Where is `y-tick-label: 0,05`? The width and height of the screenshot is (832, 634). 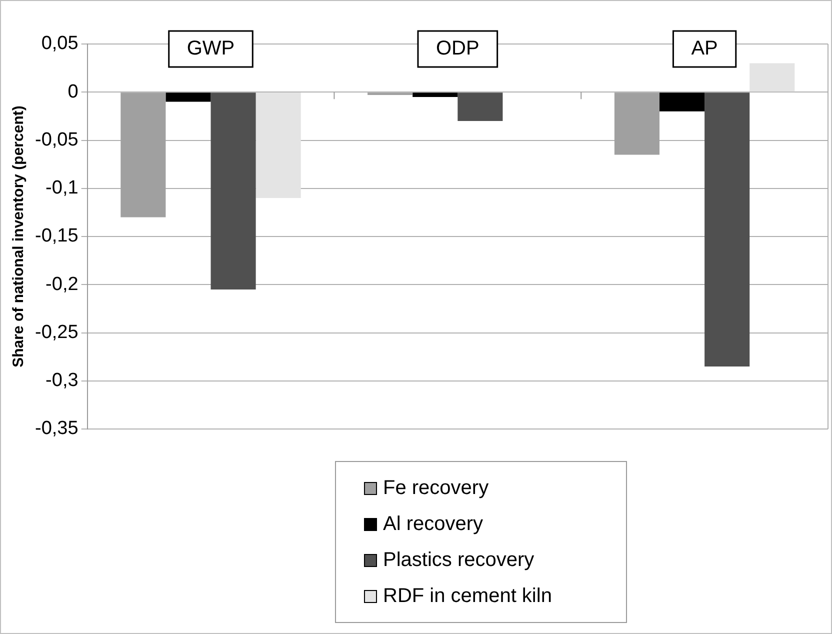
y-tick-label: 0,05 is located at coordinates (59, 43).